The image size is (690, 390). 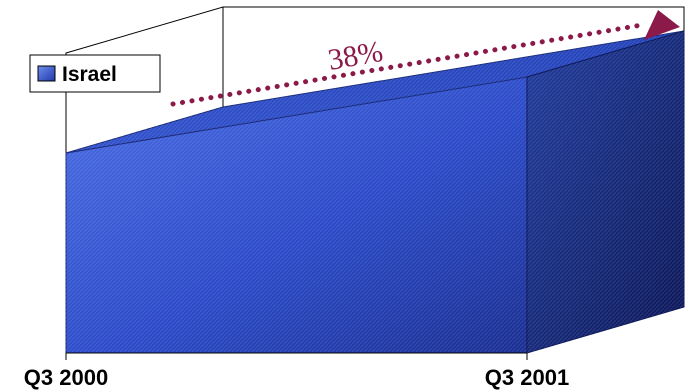 What do you see at coordinates (662, 25) in the screenshot?
I see `growth-arrow-head` at bounding box center [662, 25].